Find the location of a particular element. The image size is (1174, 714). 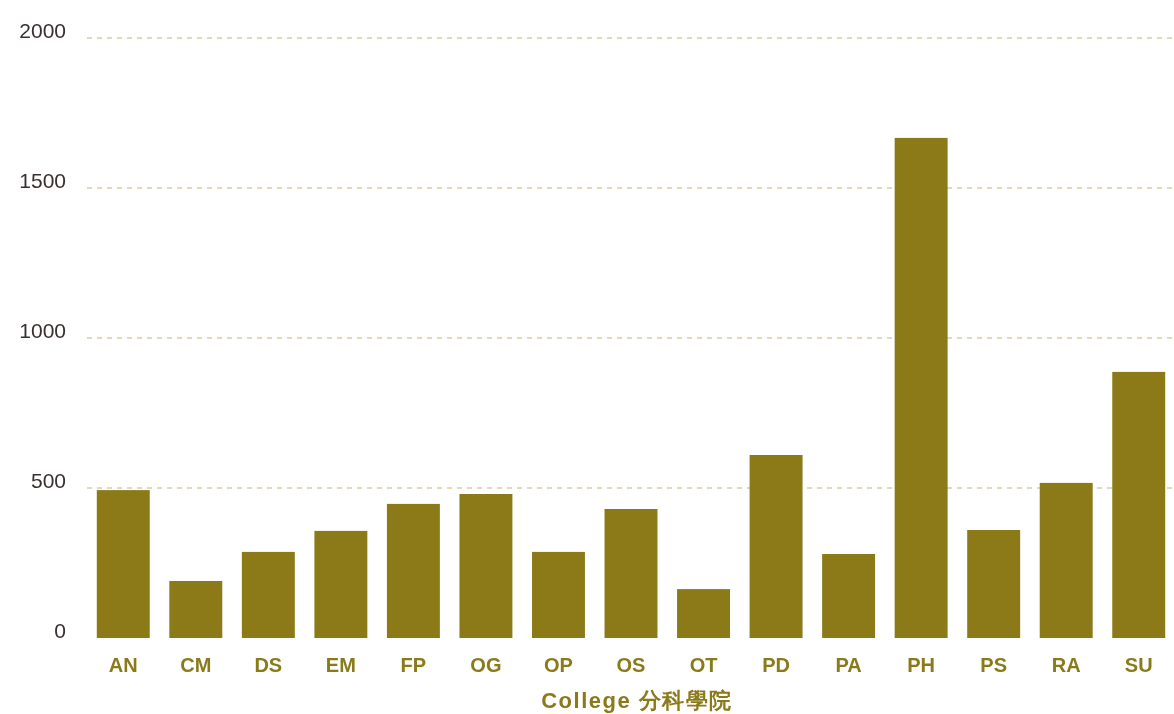

x-tick-label: PD is located at coordinates (776, 665).